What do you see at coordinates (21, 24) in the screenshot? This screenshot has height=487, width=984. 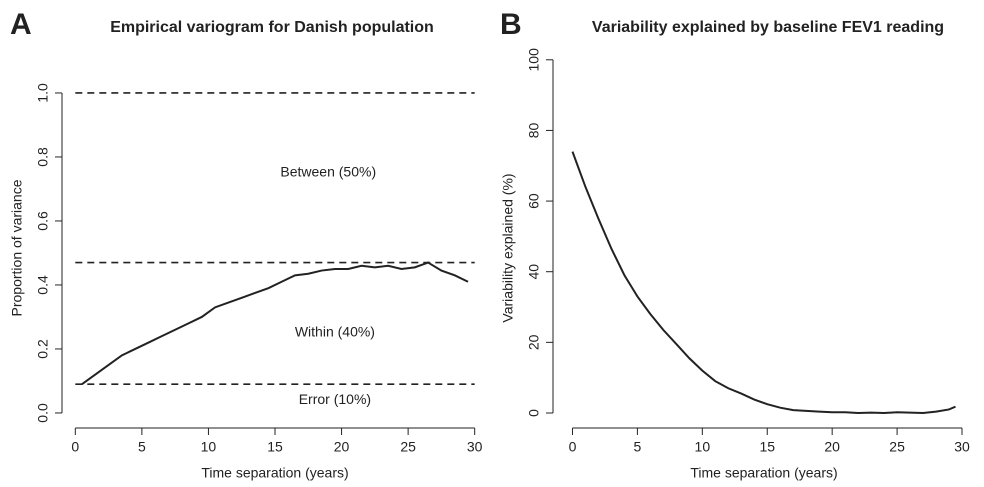 I see `panel-label: A` at bounding box center [21, 24].